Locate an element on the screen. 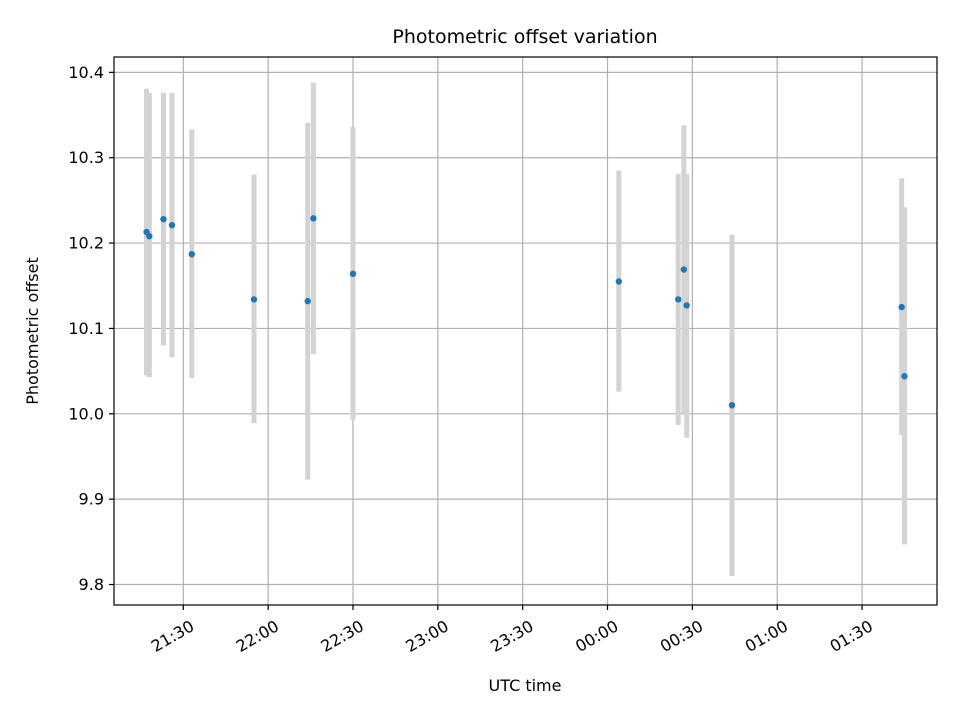  y-axis-label: Photometric offset is located at coordinates (32, 331).